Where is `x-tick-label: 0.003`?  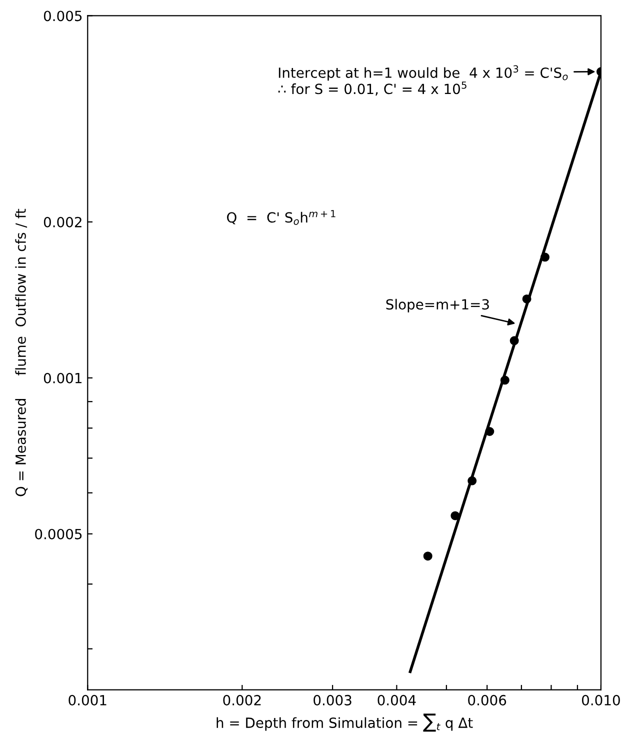 x-tick-label: 0.003 is located at coordinates (333, 700).